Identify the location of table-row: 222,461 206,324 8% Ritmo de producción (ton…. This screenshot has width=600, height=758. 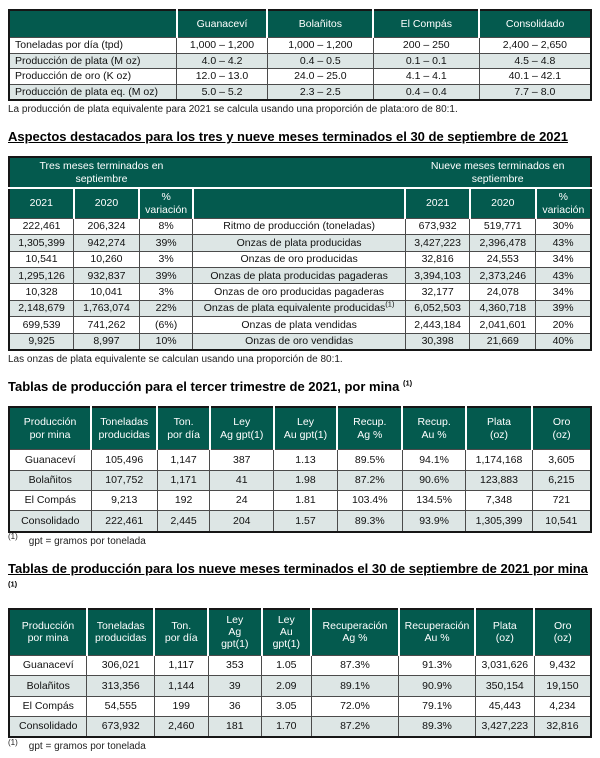
(300, 226).